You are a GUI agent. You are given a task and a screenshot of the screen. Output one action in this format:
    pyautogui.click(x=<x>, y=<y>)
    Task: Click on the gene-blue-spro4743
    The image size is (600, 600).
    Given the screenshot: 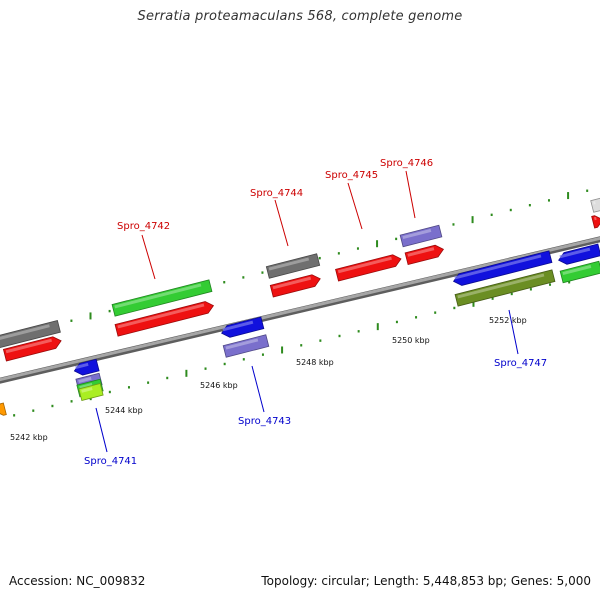 What is the action you would take?
    pyautogui.click(x=243, y=327)
    